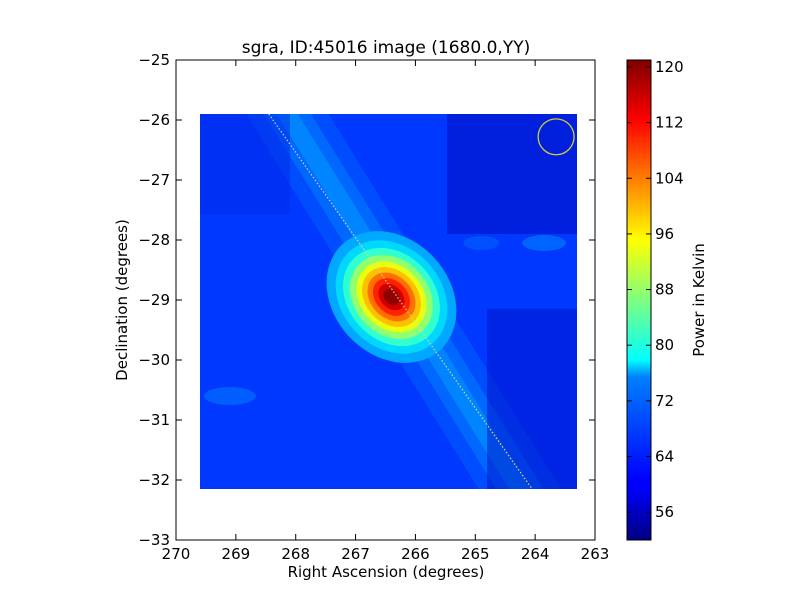  I want to click on y-tick-label: −29, so click(154, 300).